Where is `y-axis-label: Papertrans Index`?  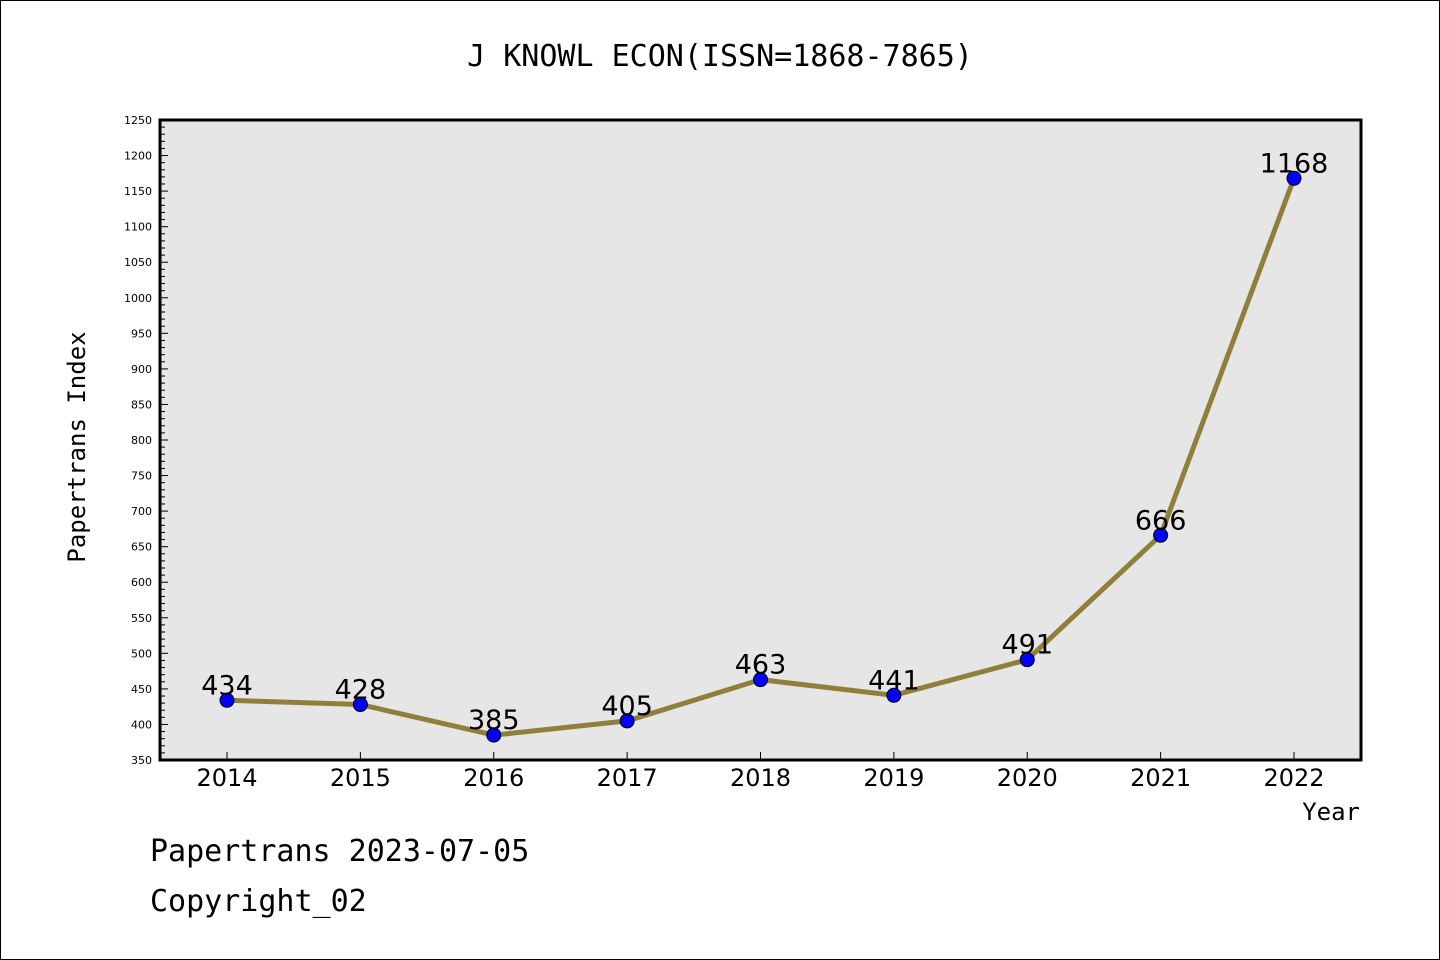
y-axis-label: Papertrans Index is located at coordinates (77, 446).